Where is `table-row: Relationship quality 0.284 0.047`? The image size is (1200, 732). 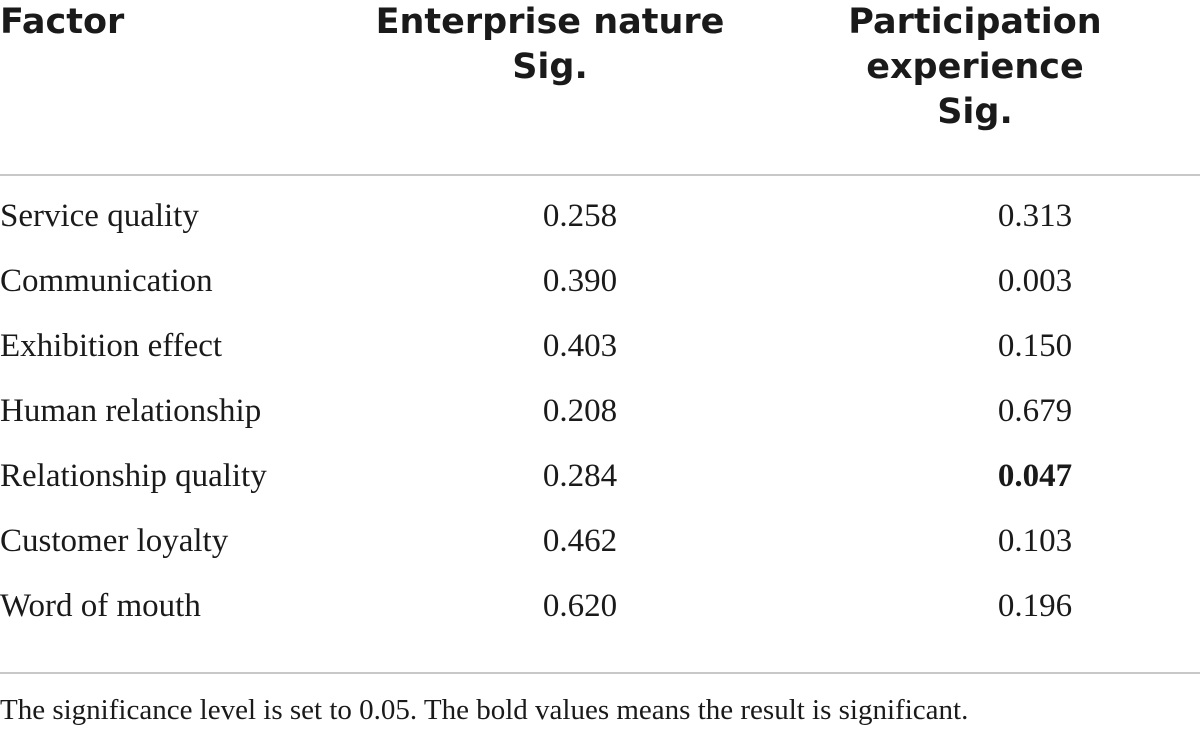 table-row: Relationship quality 0.284 0.047 is located at coordinates (600, 476).